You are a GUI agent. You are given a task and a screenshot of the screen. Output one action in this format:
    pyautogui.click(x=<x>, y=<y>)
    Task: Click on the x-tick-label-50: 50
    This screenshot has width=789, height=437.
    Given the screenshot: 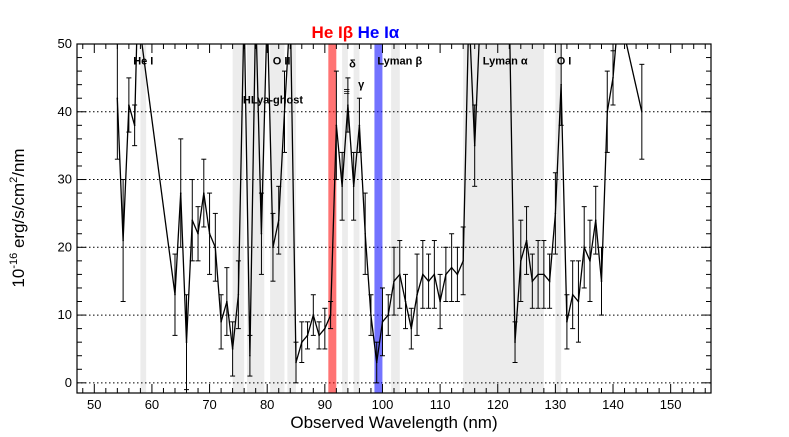 What is the action you would take?
    pyautogui.click(x=94, y=404)
    